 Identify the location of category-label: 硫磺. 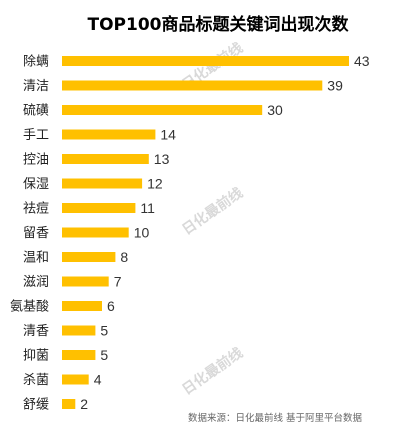
(36, 111).